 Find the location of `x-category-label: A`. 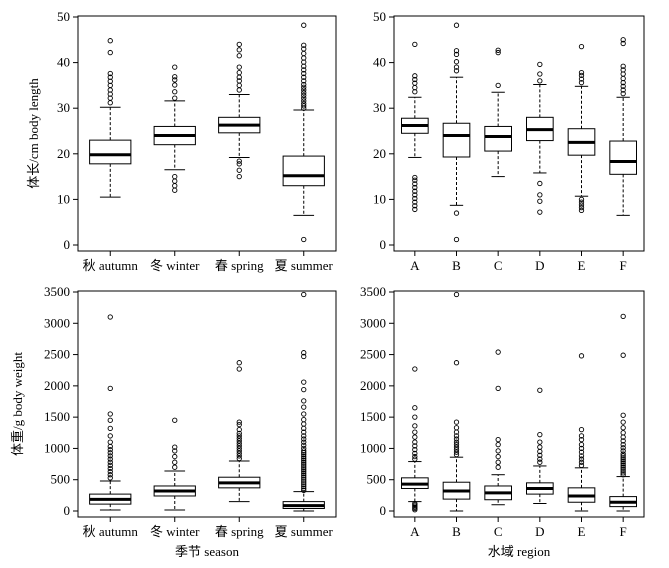

x-category-label: A is located at coordinates (415, 531).